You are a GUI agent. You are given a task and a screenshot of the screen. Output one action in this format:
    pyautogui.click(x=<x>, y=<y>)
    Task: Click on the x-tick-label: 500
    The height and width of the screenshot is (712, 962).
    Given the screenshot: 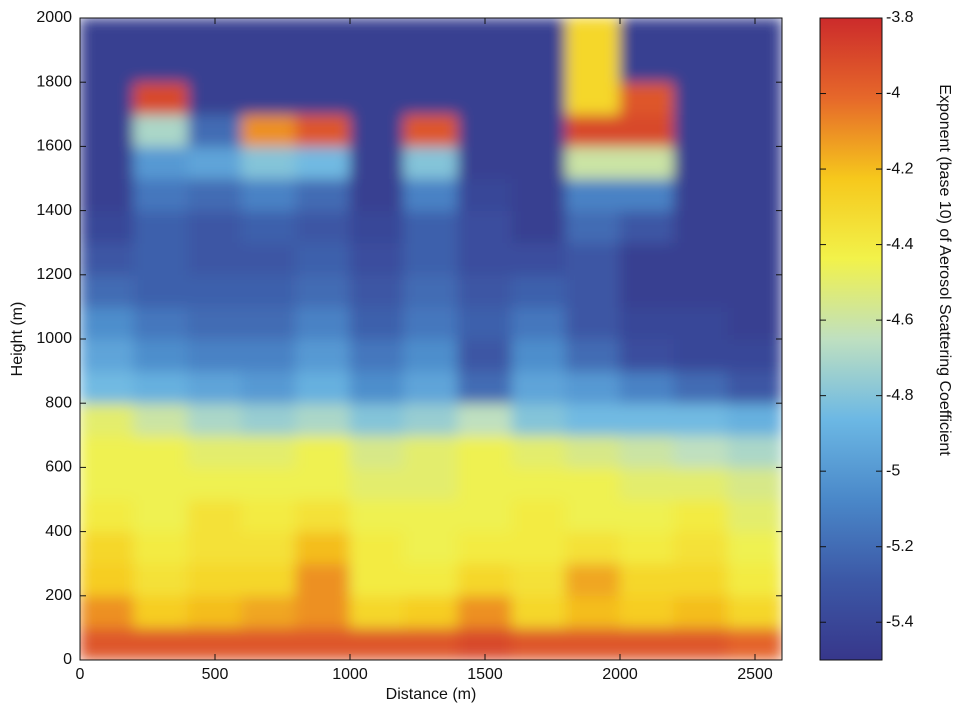 What is the action you would take?
    pyautogui.click(x=215, y=674)
    